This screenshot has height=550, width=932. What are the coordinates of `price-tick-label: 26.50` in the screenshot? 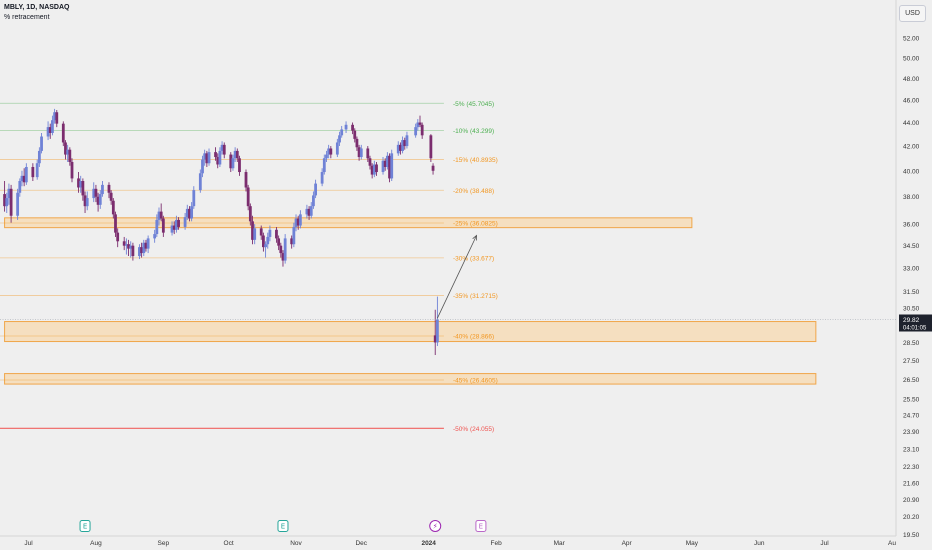 It's located at (911, 380).